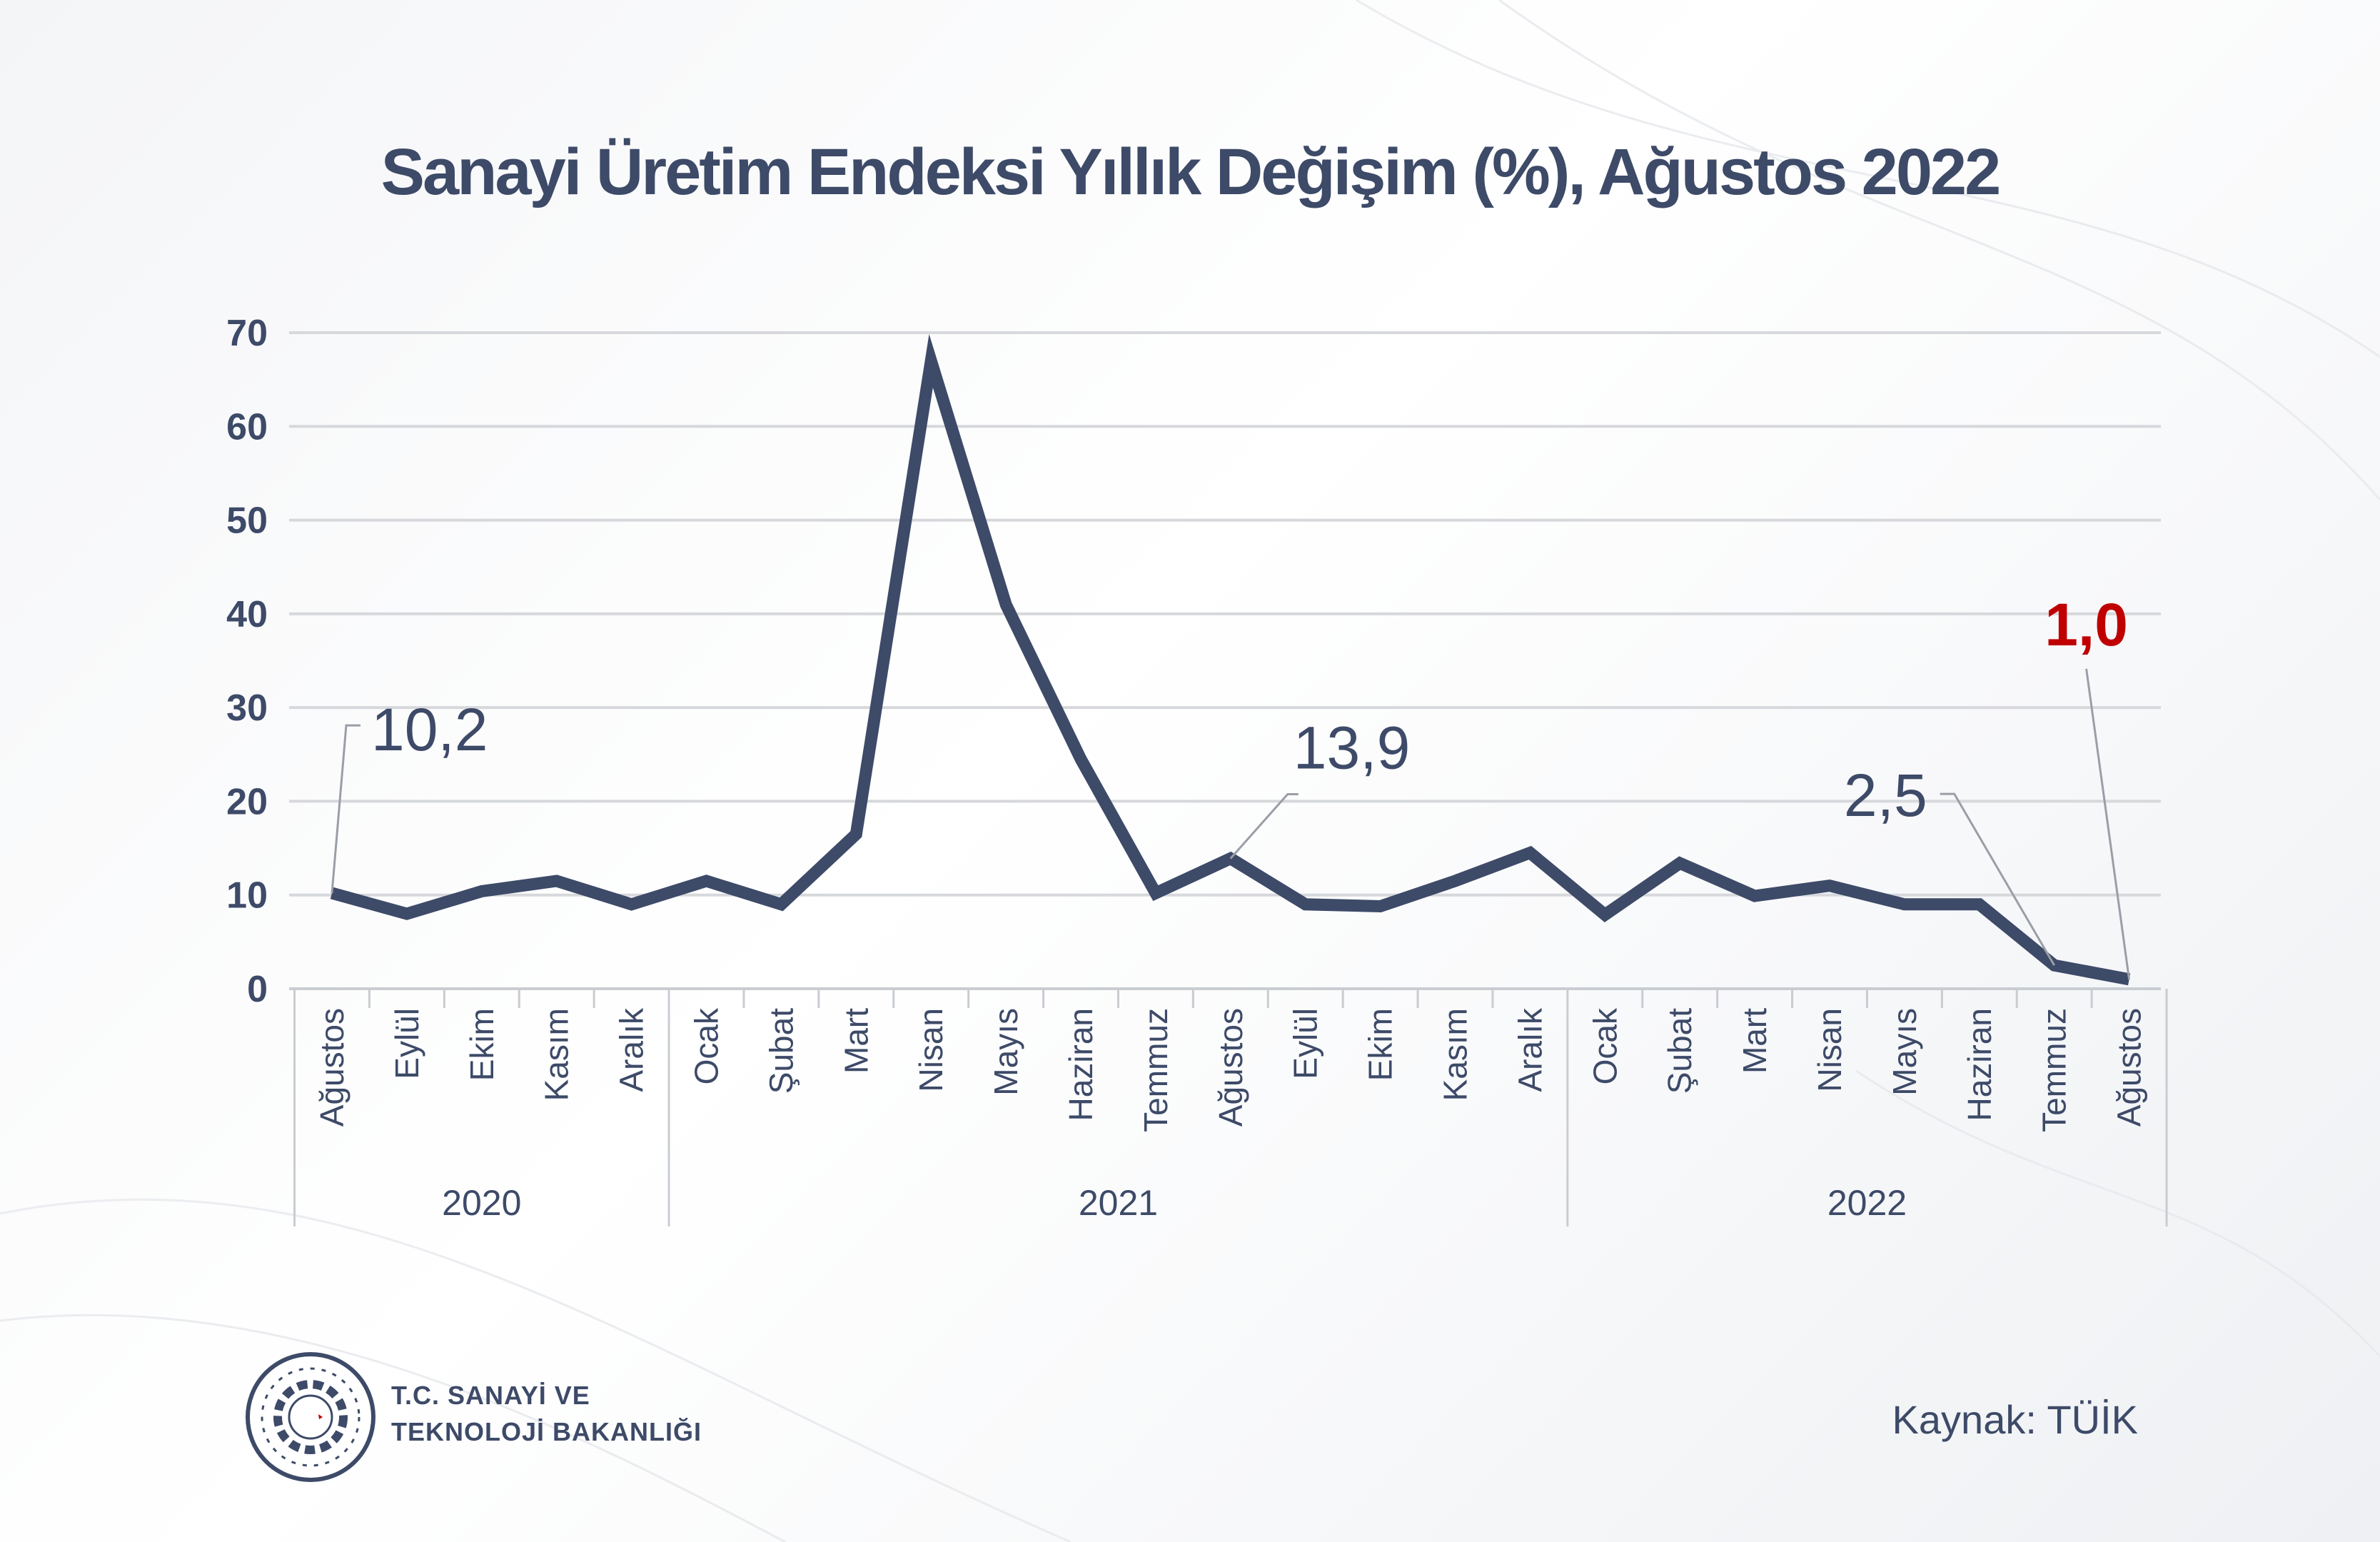 The image size is (2380, 1542). Describe the element at coordinates (257, 989) in the screenshot. I see `y-tick-label: 0` at that location.